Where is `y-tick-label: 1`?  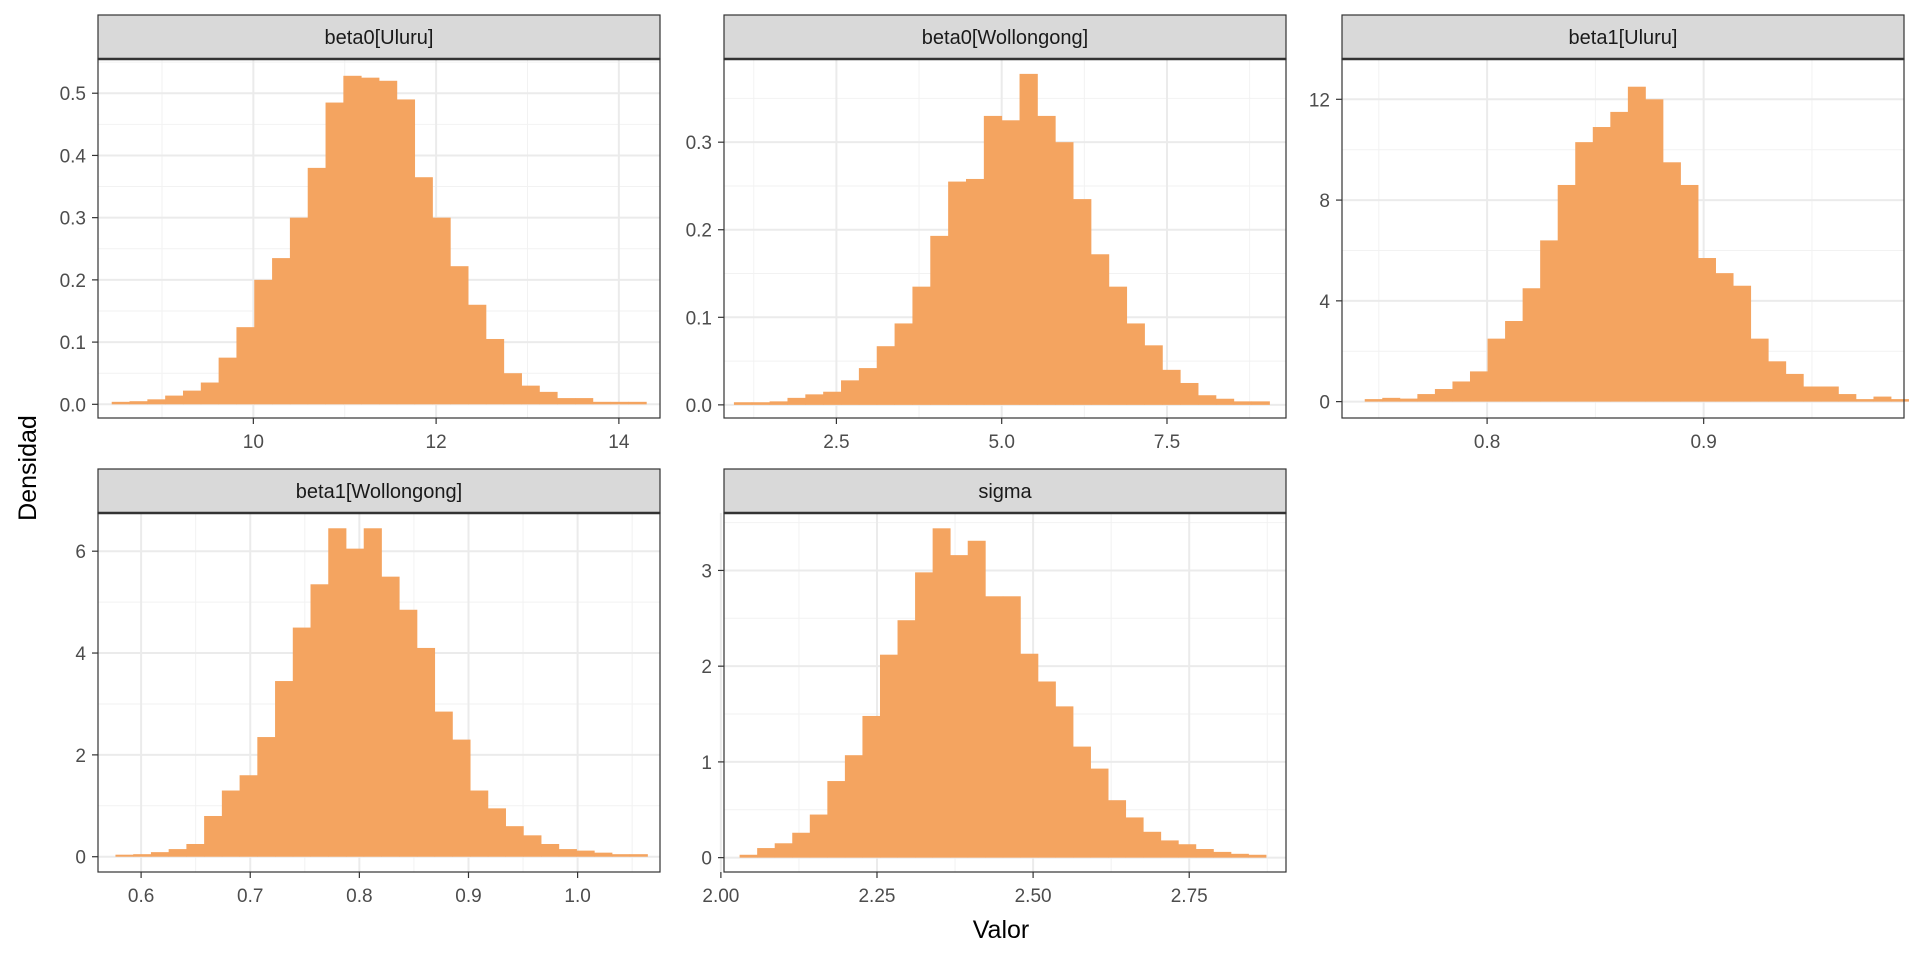
y-tick-label: 1 is located at coordinates (706, 763).